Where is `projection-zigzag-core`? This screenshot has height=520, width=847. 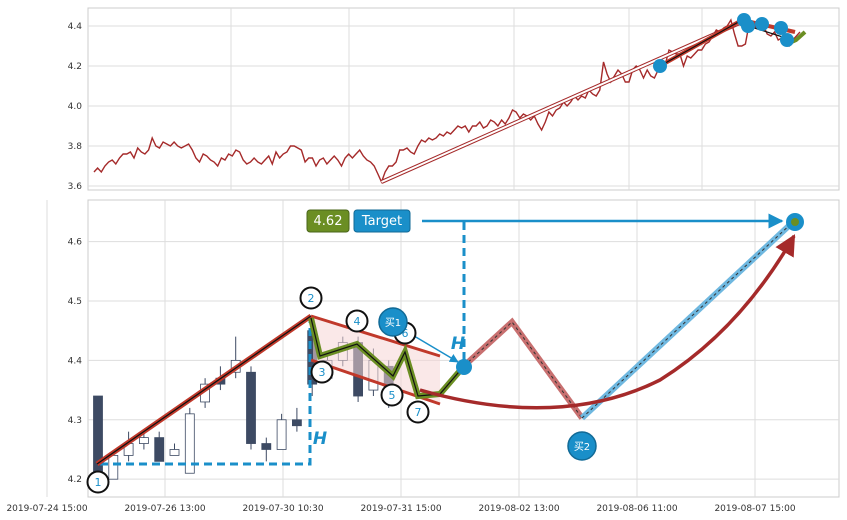 projection-zigzag-core is located at coordinates (523, 370).